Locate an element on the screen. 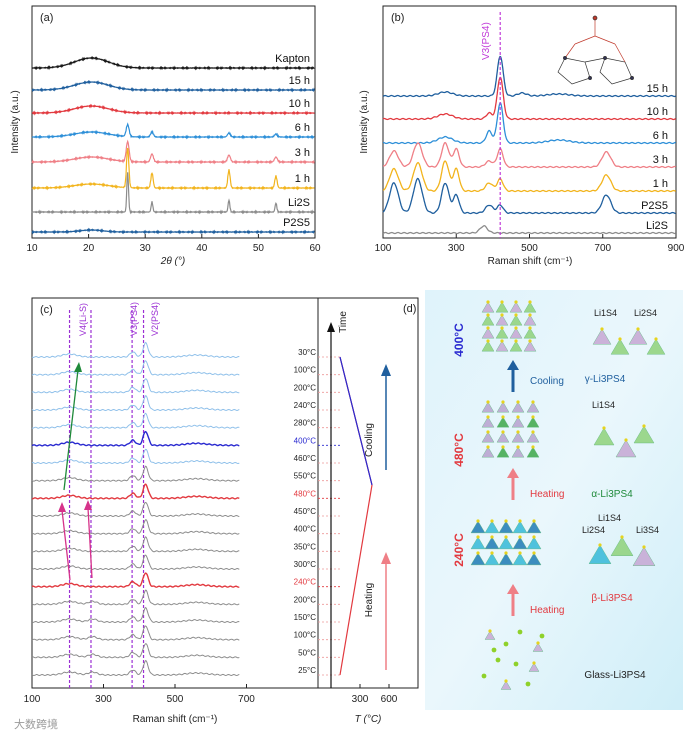 The image size is (689, 734). heating-arrow-label: Heating is located at coordinates (369, 600).